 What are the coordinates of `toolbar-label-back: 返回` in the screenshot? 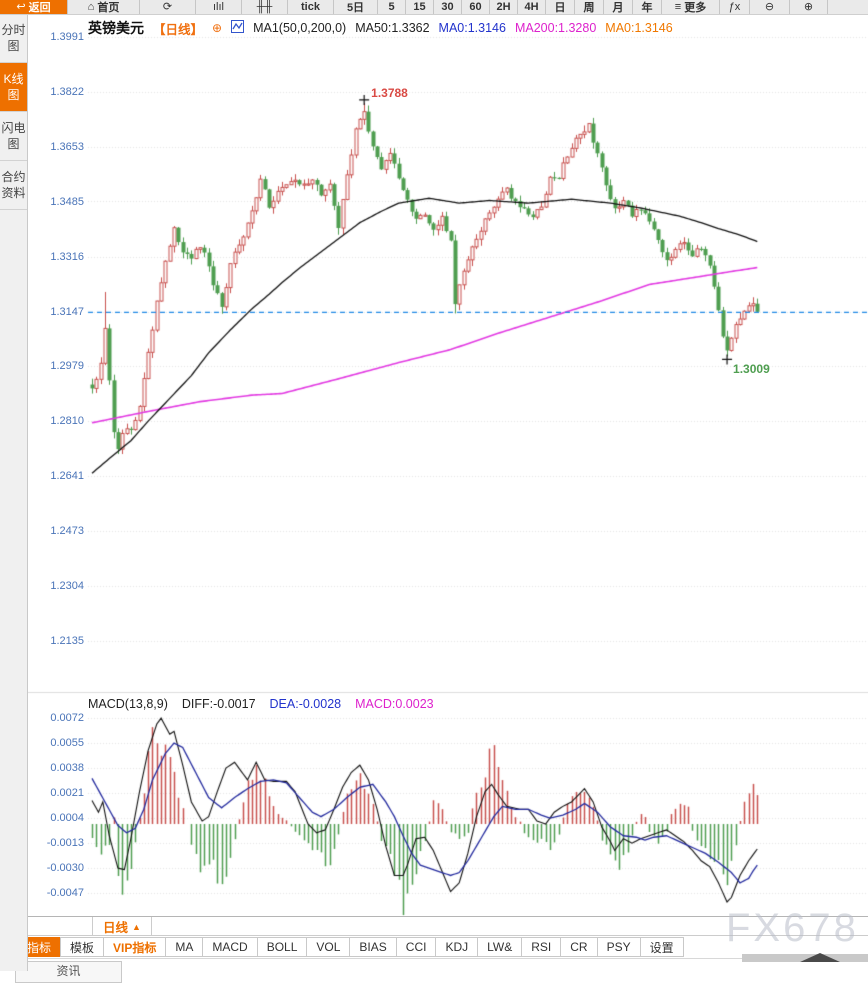 It's located at (39, 8).